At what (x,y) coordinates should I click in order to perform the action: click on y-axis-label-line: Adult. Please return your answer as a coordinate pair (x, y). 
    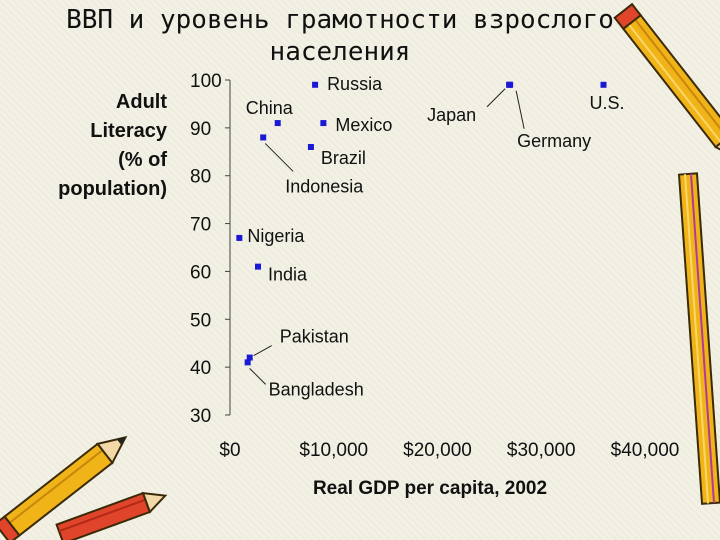
    Looking at the image, I should click on (141, 102).